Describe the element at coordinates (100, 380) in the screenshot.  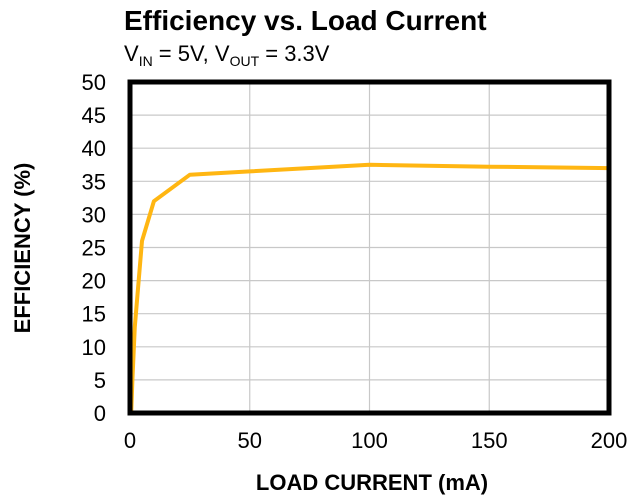
I see `y-tick-label: 5` at that location.